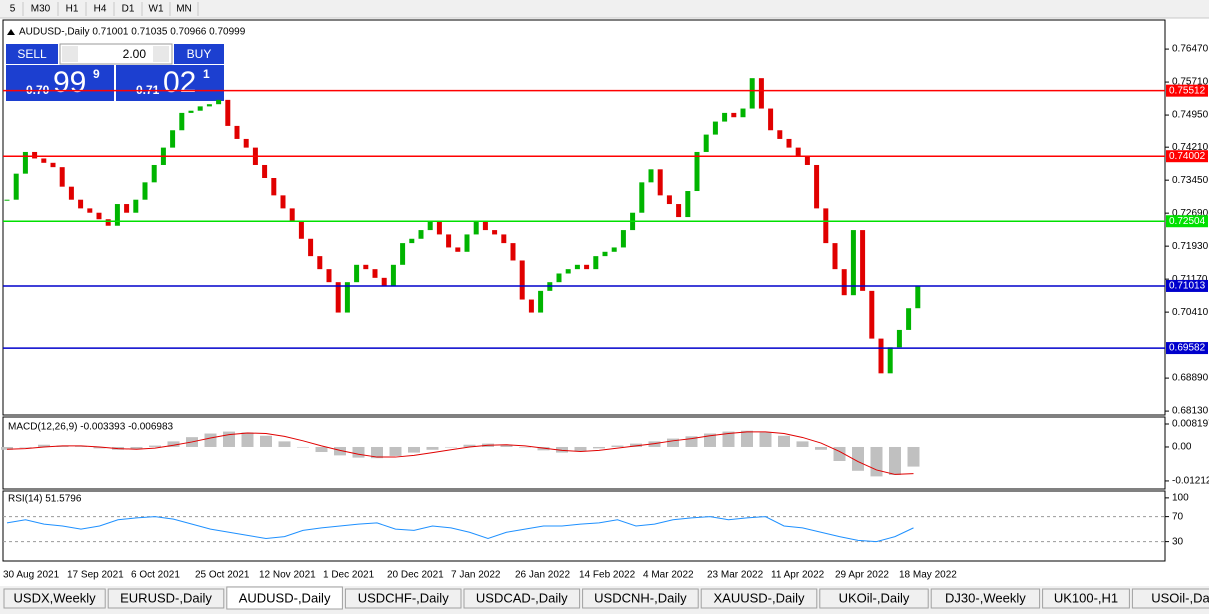 The width and height of the screenshot is (1209, 614). What do you see at coordinates (161, 54) in the screenshot?
I see `lot-increase` at bounding box center [161, 54].